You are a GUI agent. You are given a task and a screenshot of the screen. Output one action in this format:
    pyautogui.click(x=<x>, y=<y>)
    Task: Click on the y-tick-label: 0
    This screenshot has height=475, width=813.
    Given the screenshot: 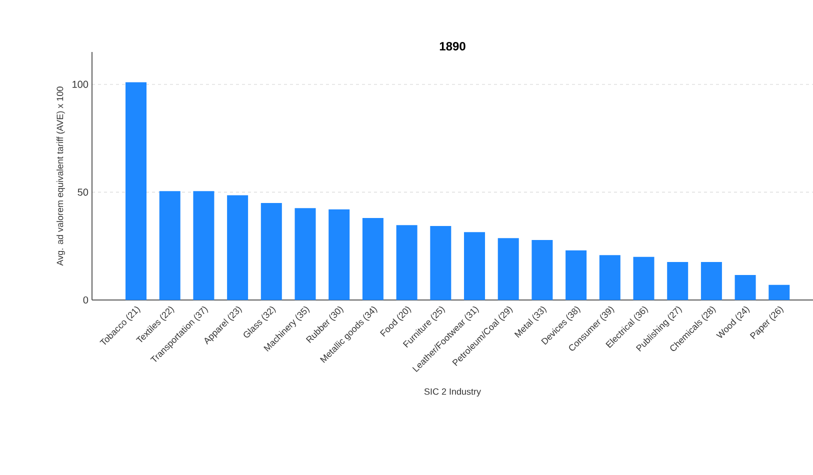 What is the action you would take?
    pyautogui.click(x=85, y=300)
    